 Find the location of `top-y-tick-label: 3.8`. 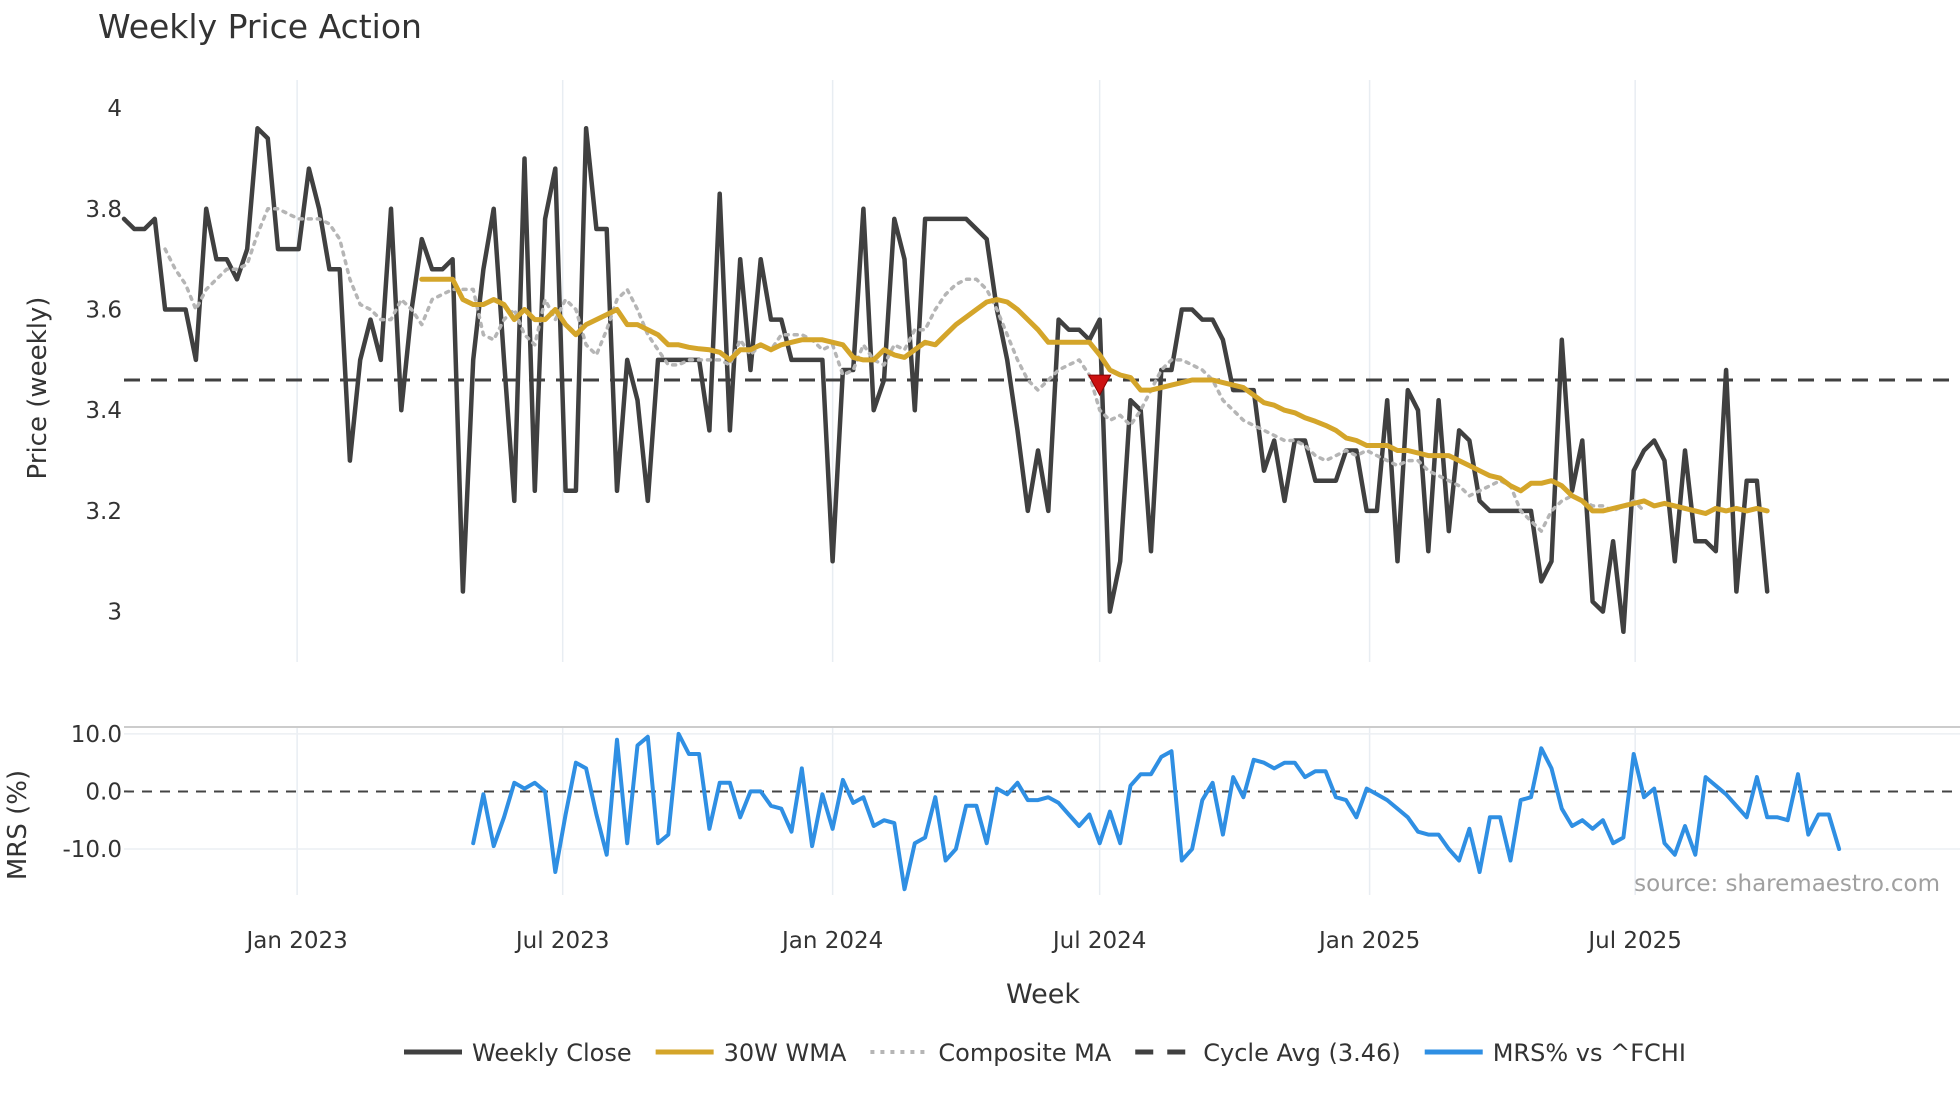

top-y-tick-label: 3.8 is located at coordinates (103, 210).